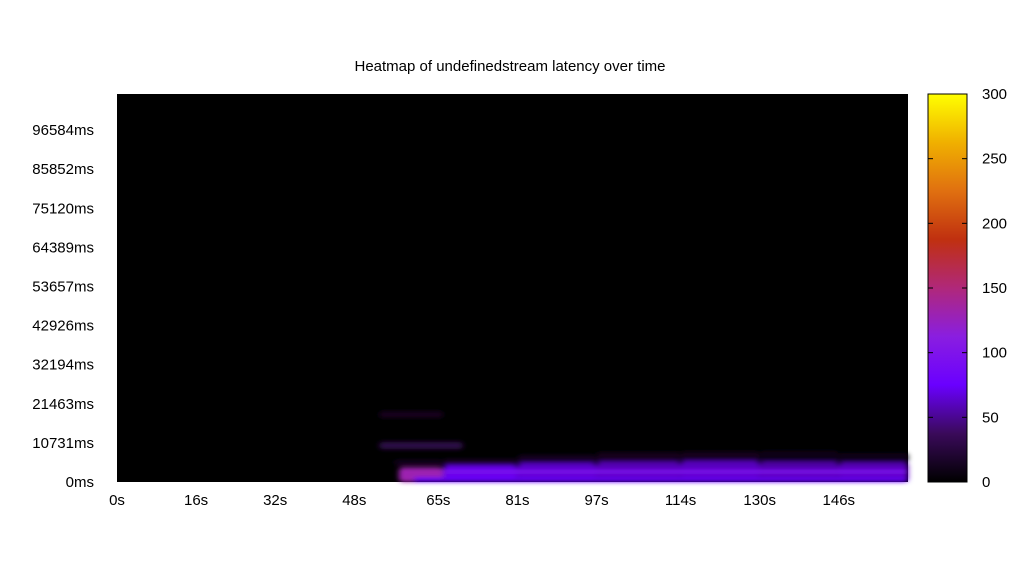  What do you see at coordinates (63, 326) in the screenshot?
I see `y-tick-label: 42926ms` at bounding box center [63, 326].